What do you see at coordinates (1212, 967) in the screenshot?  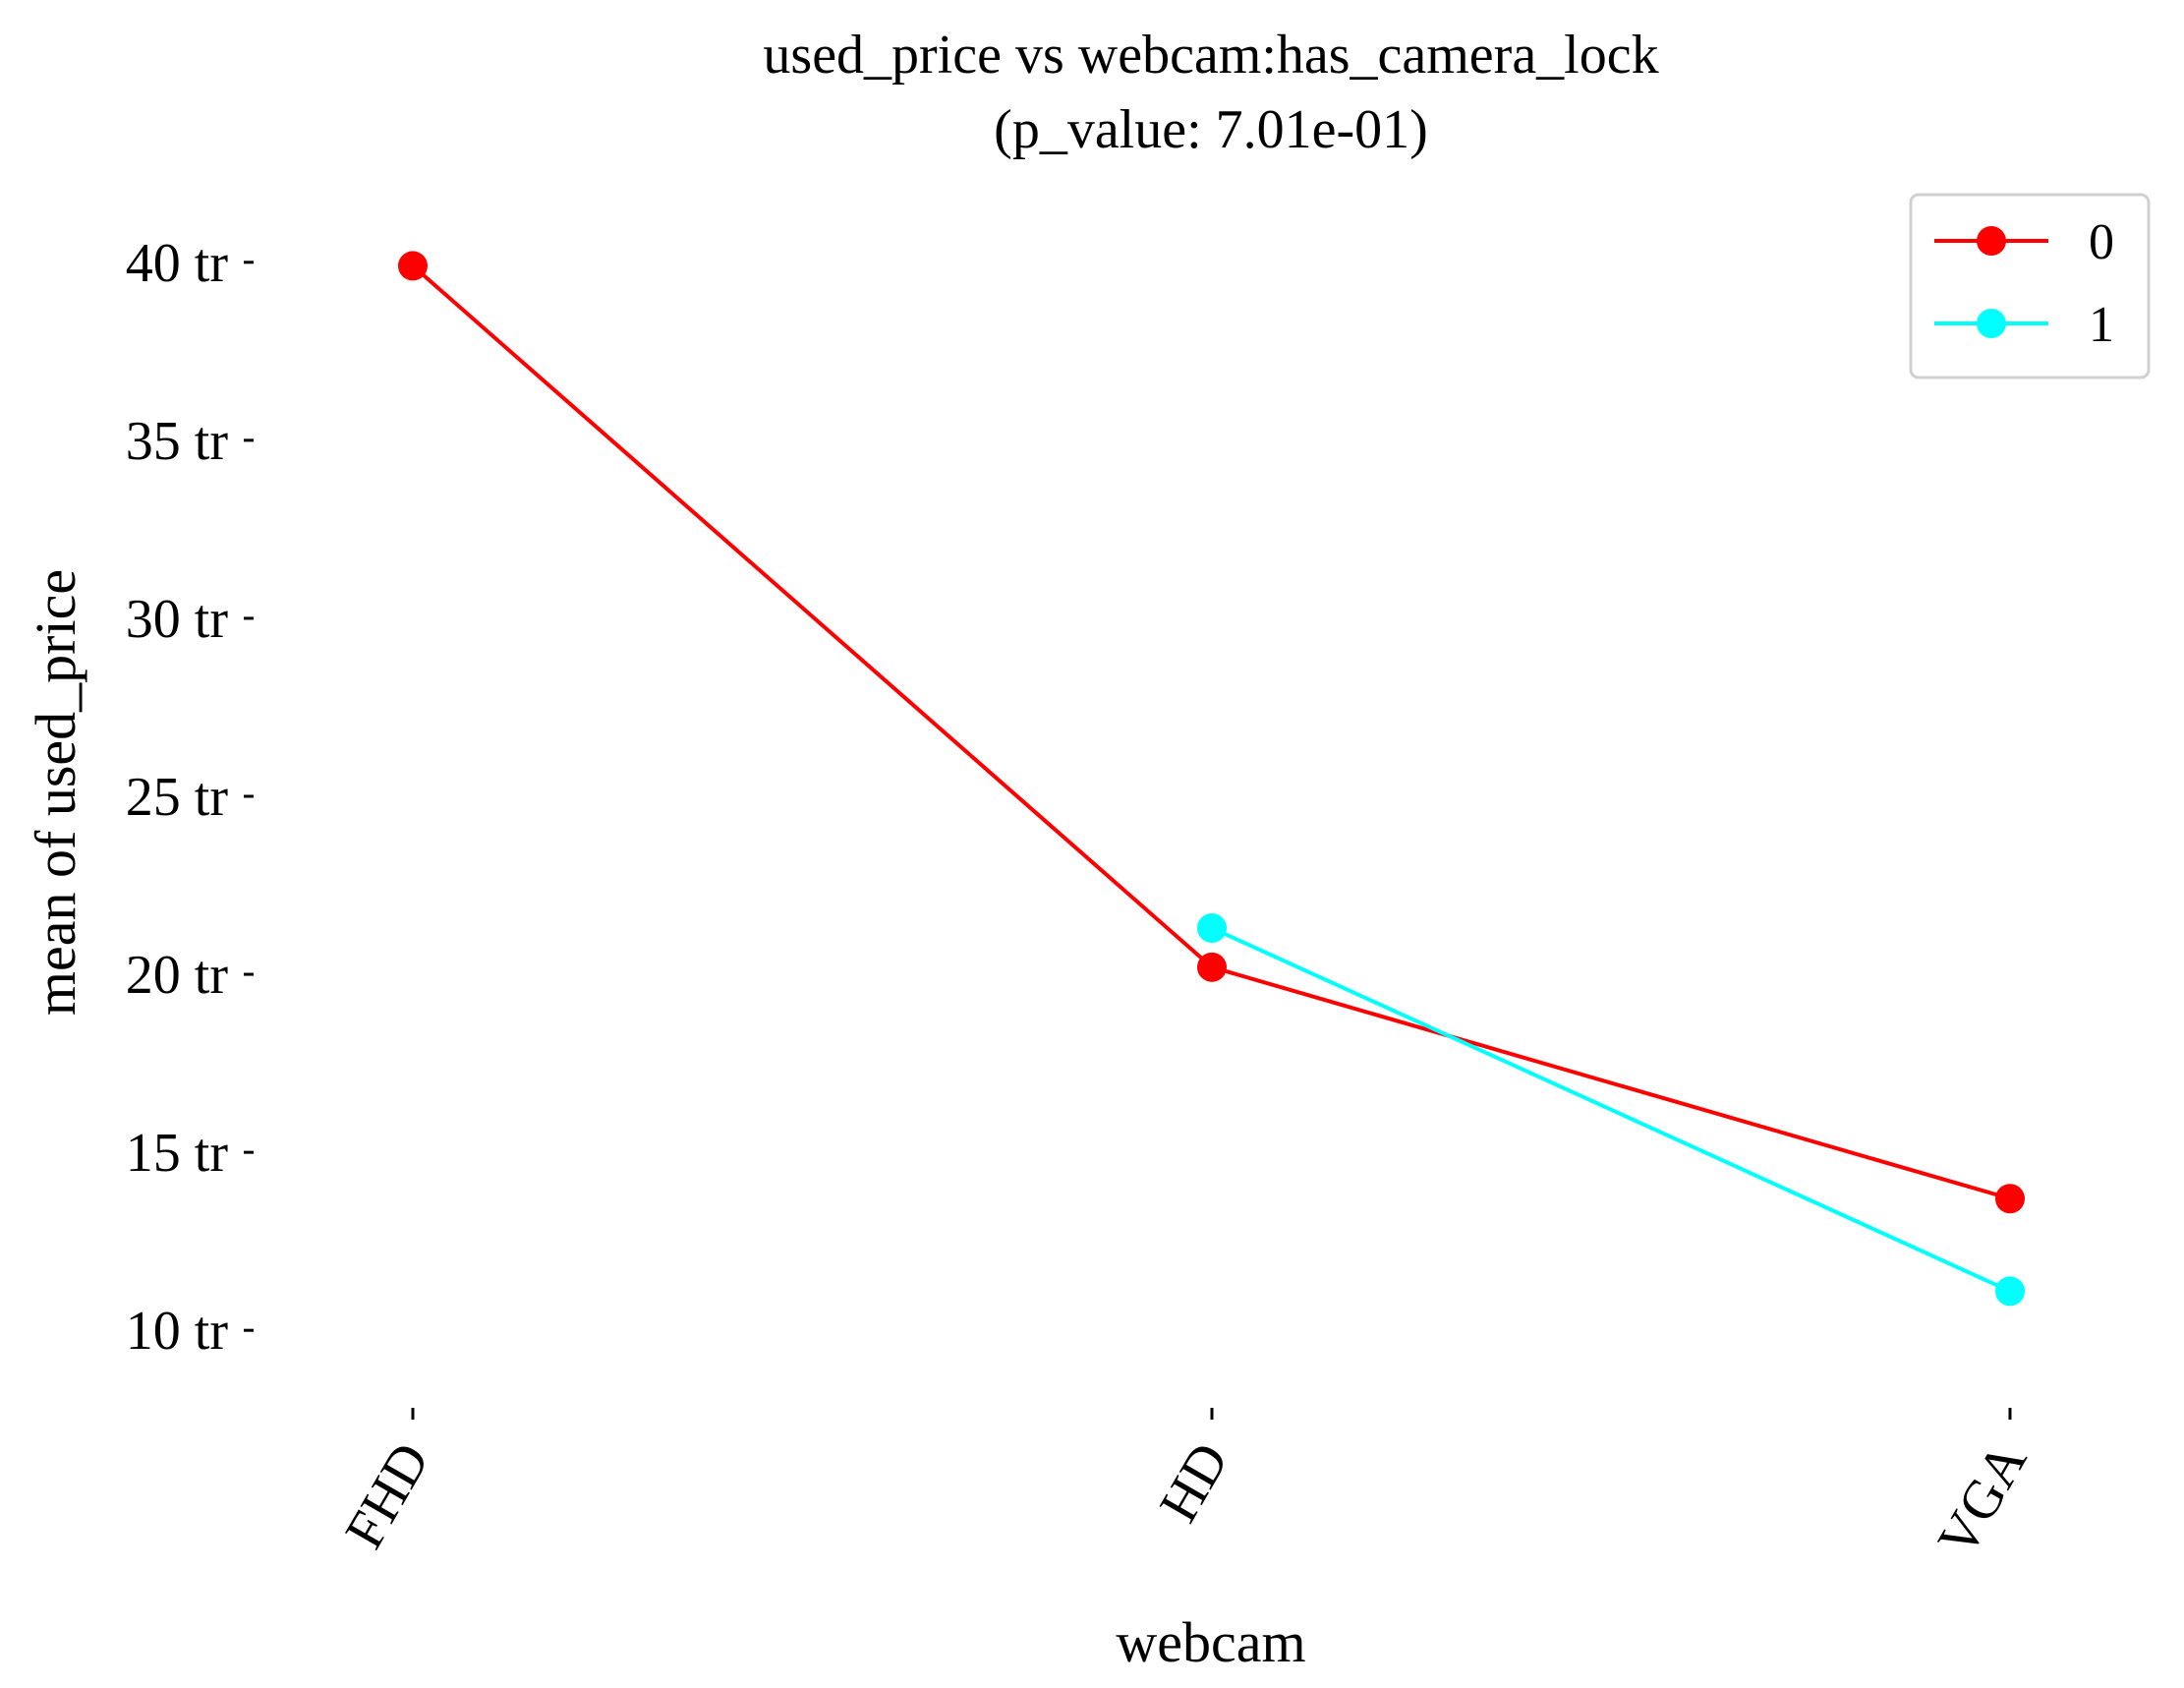 I see `series-0-point-hd` at bounding box center [1212, 967].